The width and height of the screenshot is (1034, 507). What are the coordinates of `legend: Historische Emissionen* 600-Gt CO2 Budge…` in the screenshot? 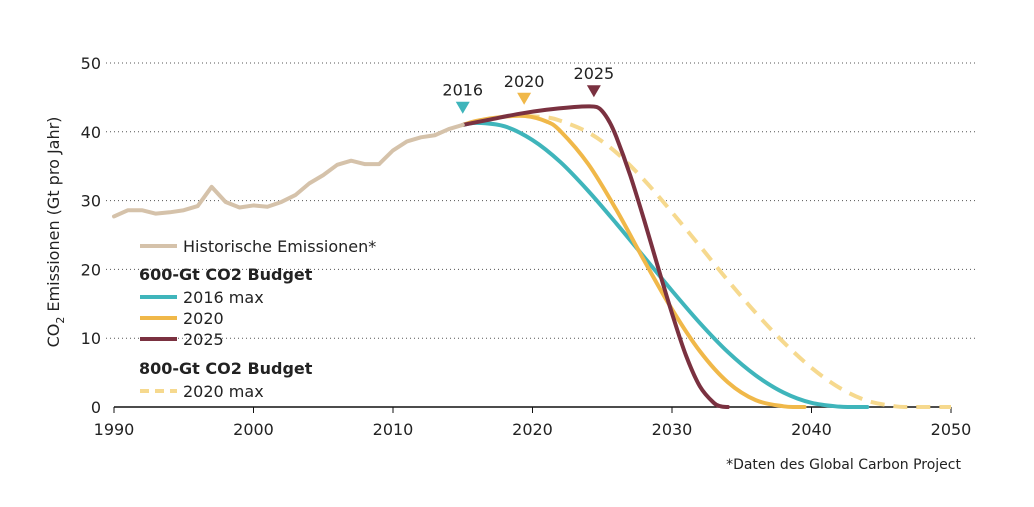 It's located at (257, 319).